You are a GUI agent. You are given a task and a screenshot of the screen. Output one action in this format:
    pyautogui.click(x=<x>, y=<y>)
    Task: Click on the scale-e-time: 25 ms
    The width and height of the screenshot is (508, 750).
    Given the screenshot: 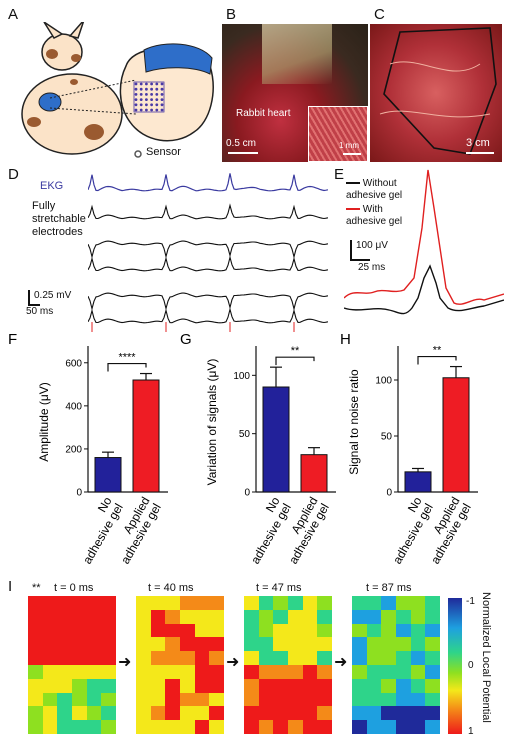 What is the action you would take?
    pyautogui.click(x=372, y=267)
    